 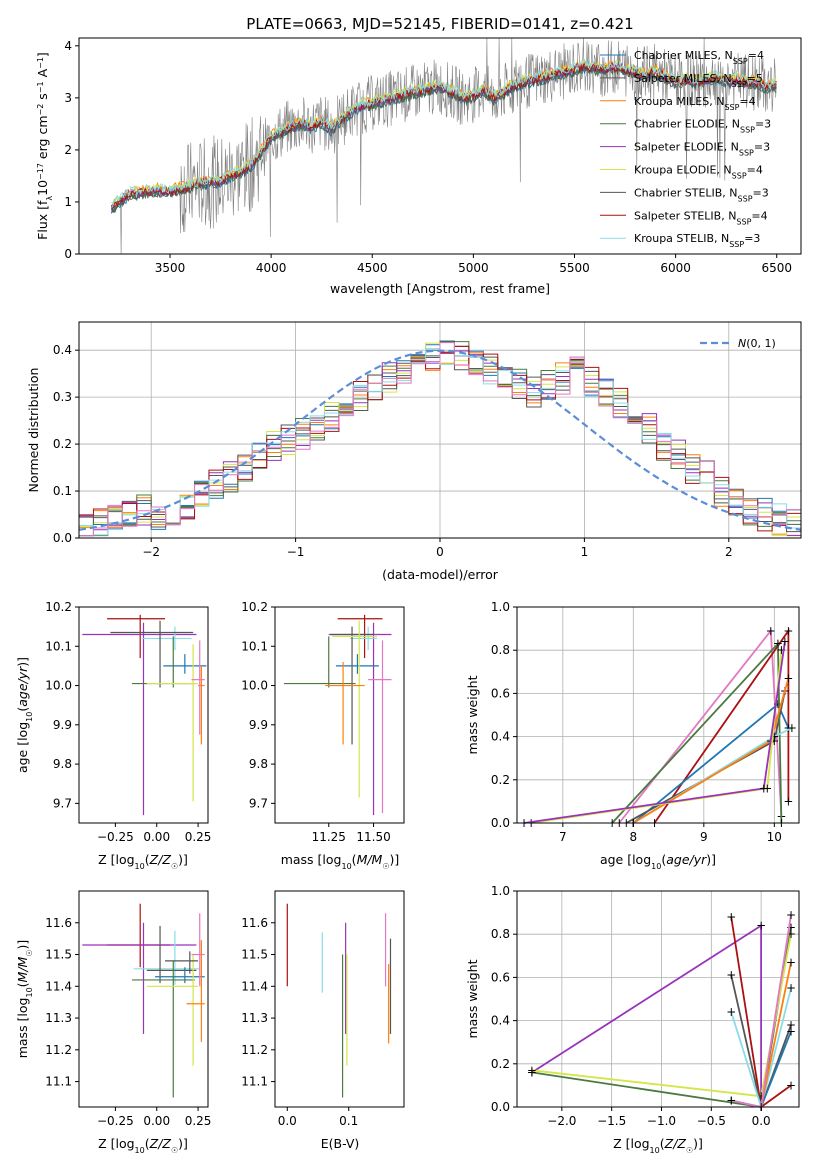 What do you see at coordinates (62, 397) in the screenshot?
I see `y-tick-label: 0.3` at bounding box center [62, 397].